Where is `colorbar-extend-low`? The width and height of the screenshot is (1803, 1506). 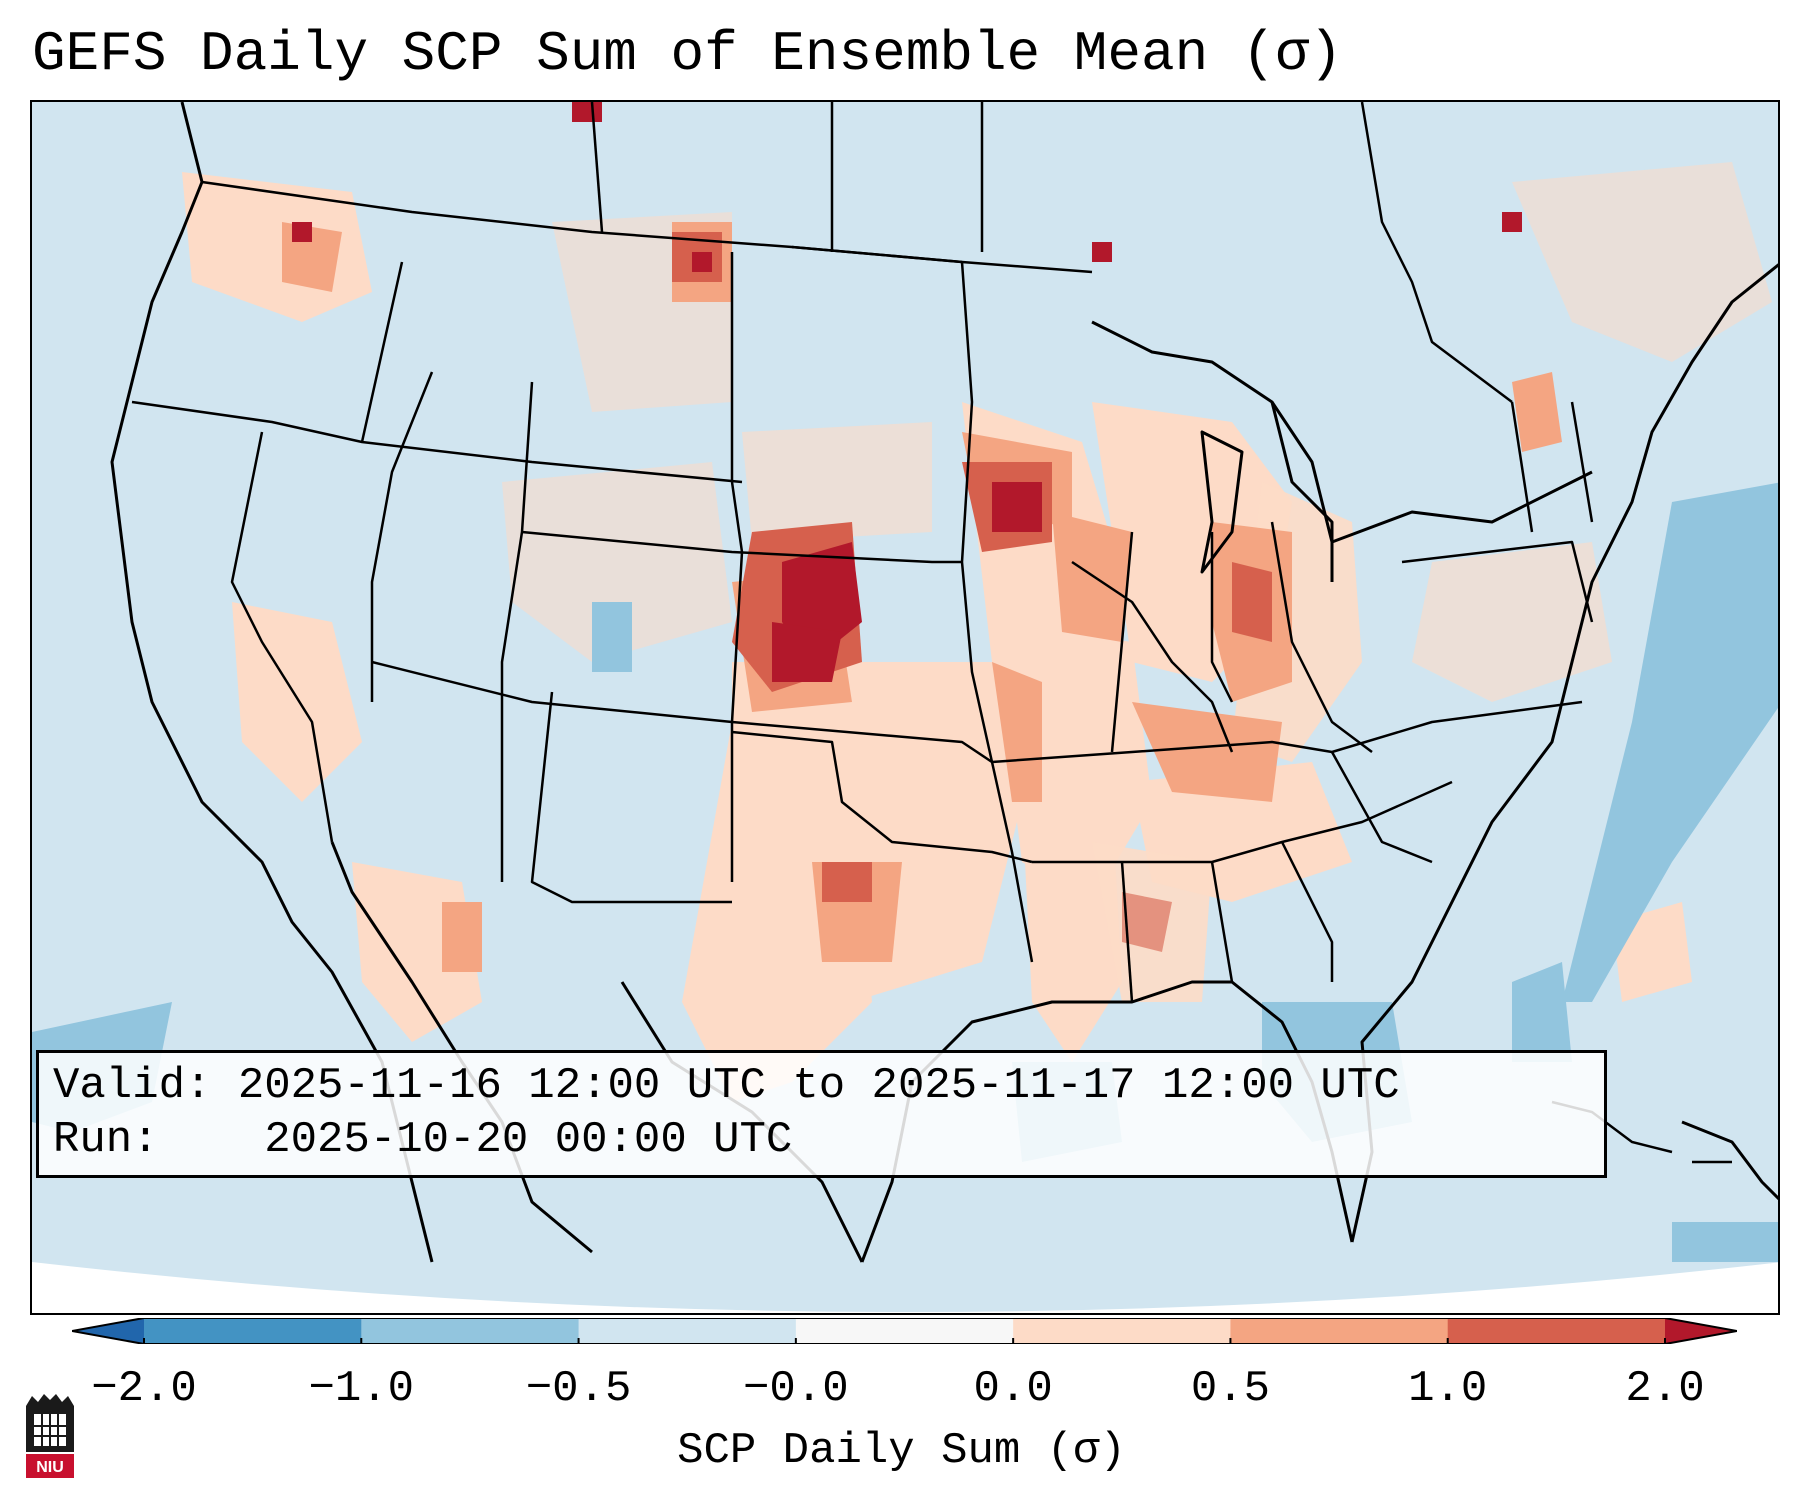 colorbar-extend-low is located at coordinates (108, 1331).